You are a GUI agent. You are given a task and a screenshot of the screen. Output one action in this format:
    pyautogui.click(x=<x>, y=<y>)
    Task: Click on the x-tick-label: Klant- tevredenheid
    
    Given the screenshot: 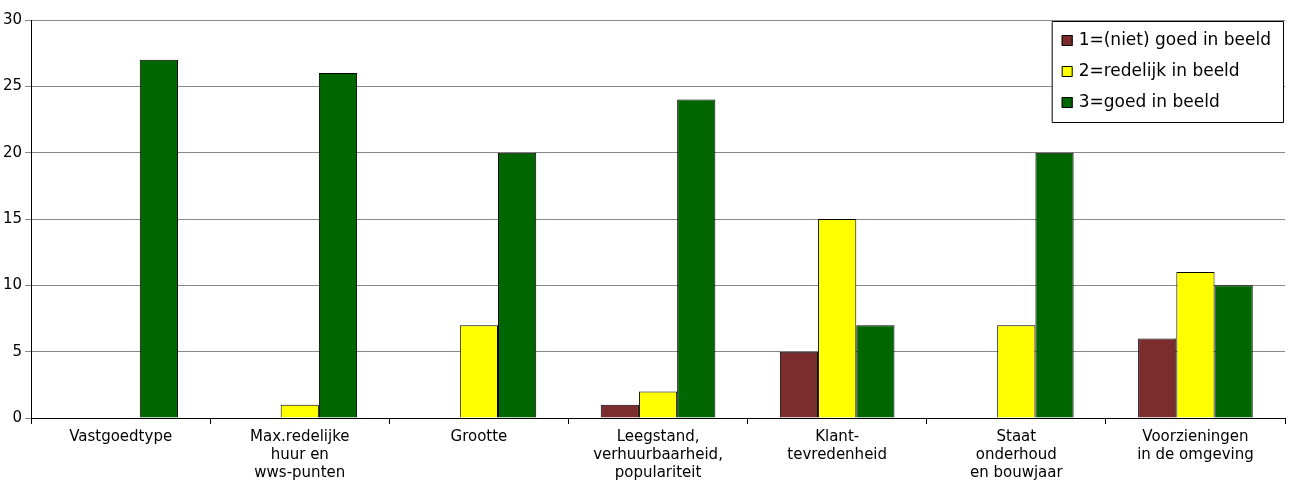 What is the action you would take?
    pyautogui.click(x=837, y=444)
    